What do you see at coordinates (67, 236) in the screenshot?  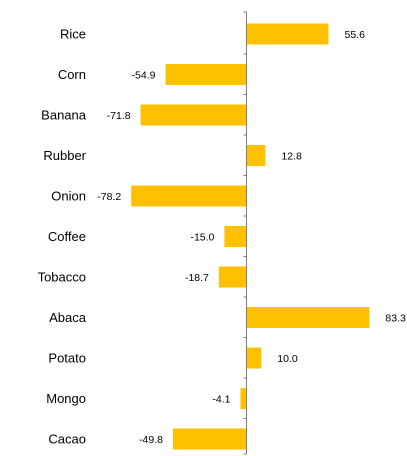 I see `category-label: Coffee` at bounding box center [67, 236].